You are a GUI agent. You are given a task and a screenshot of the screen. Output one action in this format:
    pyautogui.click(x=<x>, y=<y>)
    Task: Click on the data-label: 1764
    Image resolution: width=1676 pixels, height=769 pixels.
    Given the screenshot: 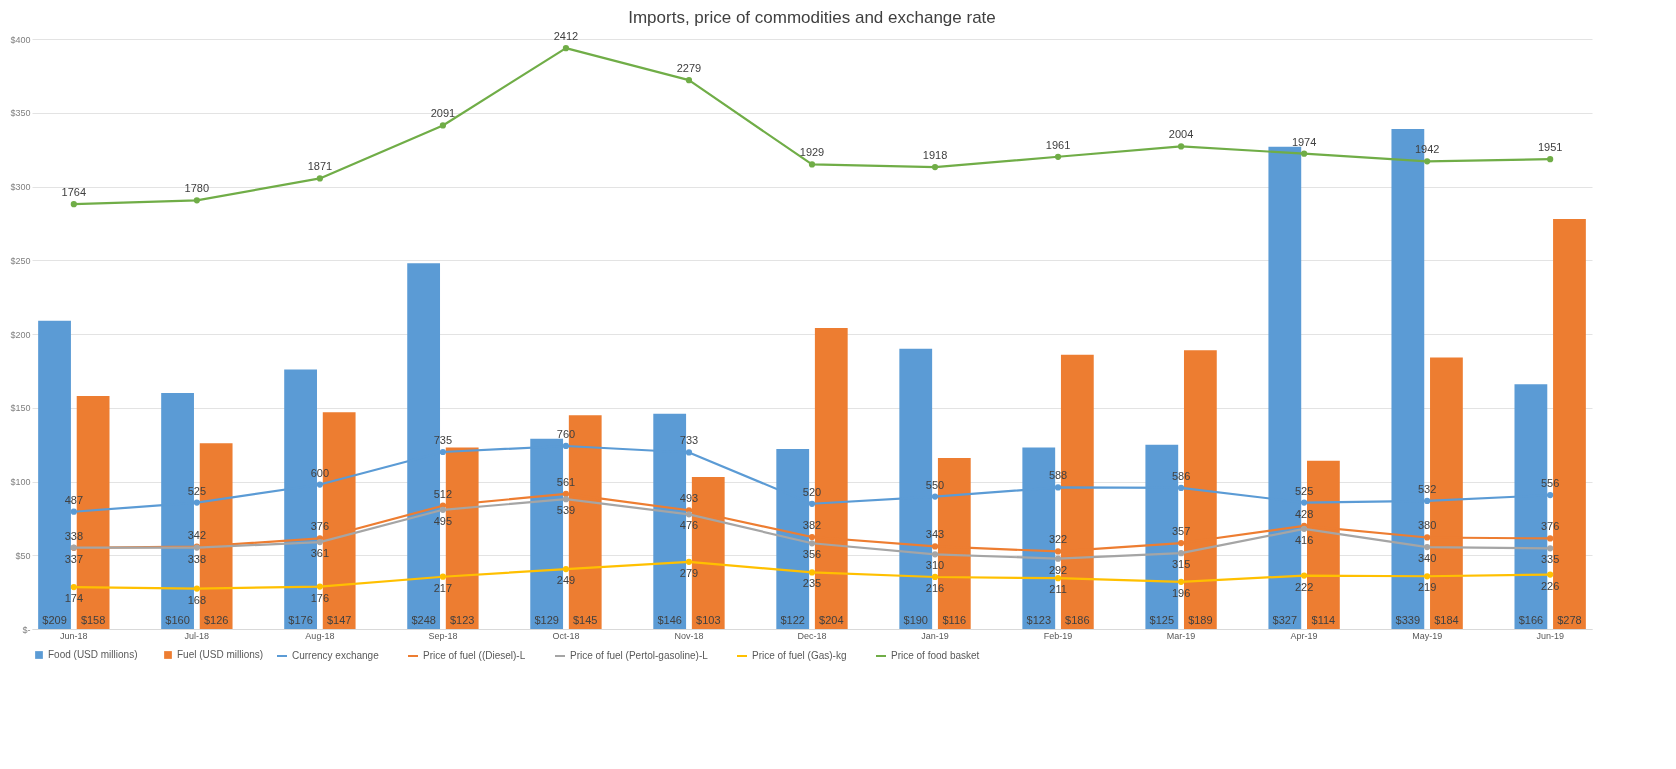 What is the action you would take?
    pyautogui.click(x=74, y=192)
    